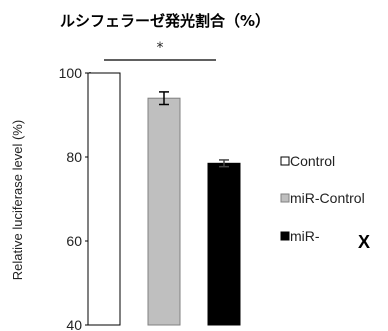 The width and height of the screenshot is (388, 331). What do you see at coordinates (74, 157) in the screenshot?
I see `y-tick-label: 80` at bounding box center [74, 157].